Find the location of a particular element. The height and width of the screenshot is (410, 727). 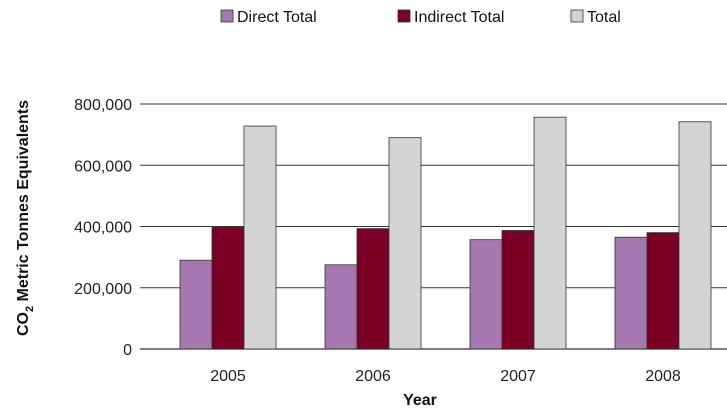

bar-total-2005 is located at coordinates (260, 237).